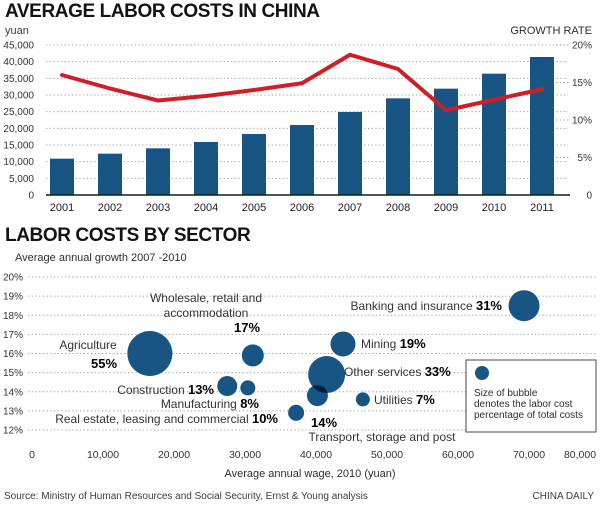  I want to click on bar-2011, so click(542, 126).